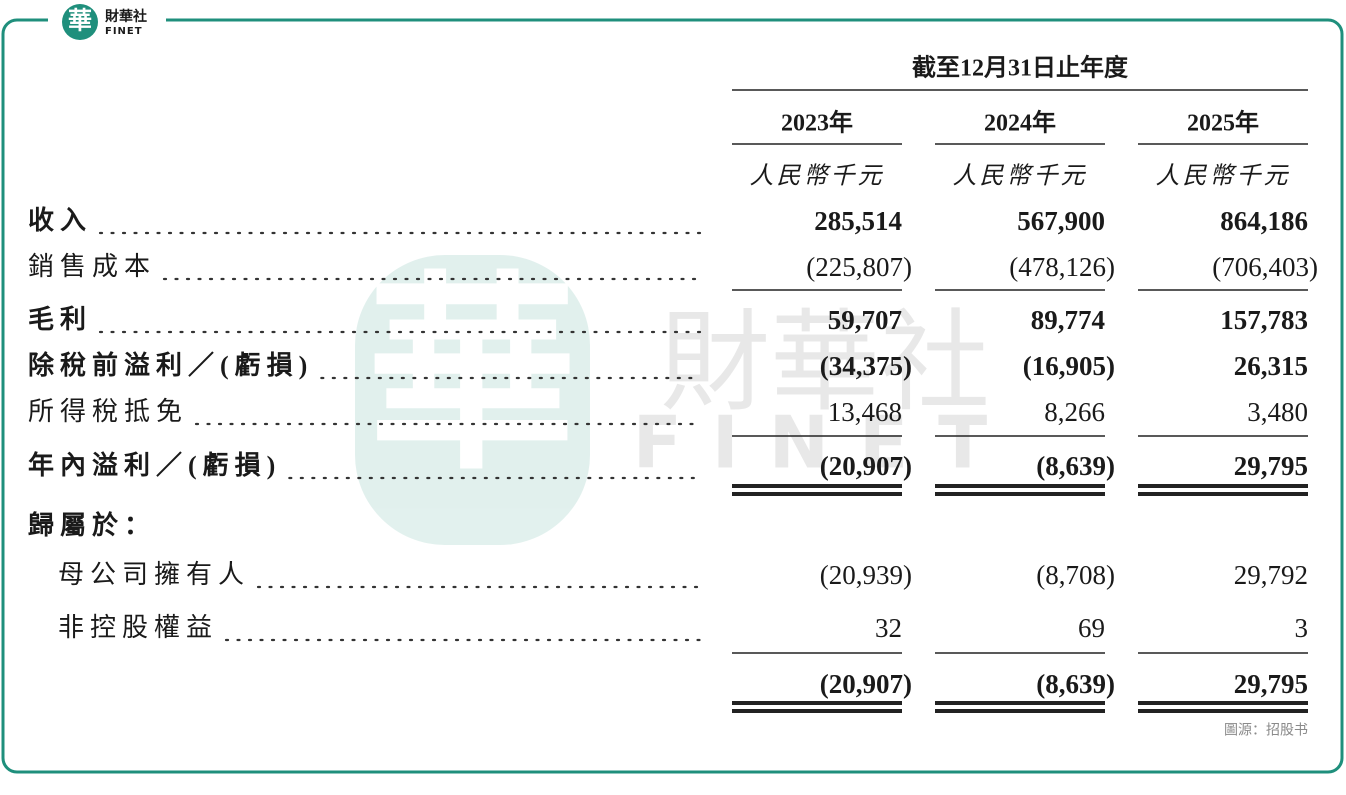 Image resolution: width=1346 pixels, height=795 pixels. I want to click on row-label: 除稅前溢利／(虧損), so click(170, 365).